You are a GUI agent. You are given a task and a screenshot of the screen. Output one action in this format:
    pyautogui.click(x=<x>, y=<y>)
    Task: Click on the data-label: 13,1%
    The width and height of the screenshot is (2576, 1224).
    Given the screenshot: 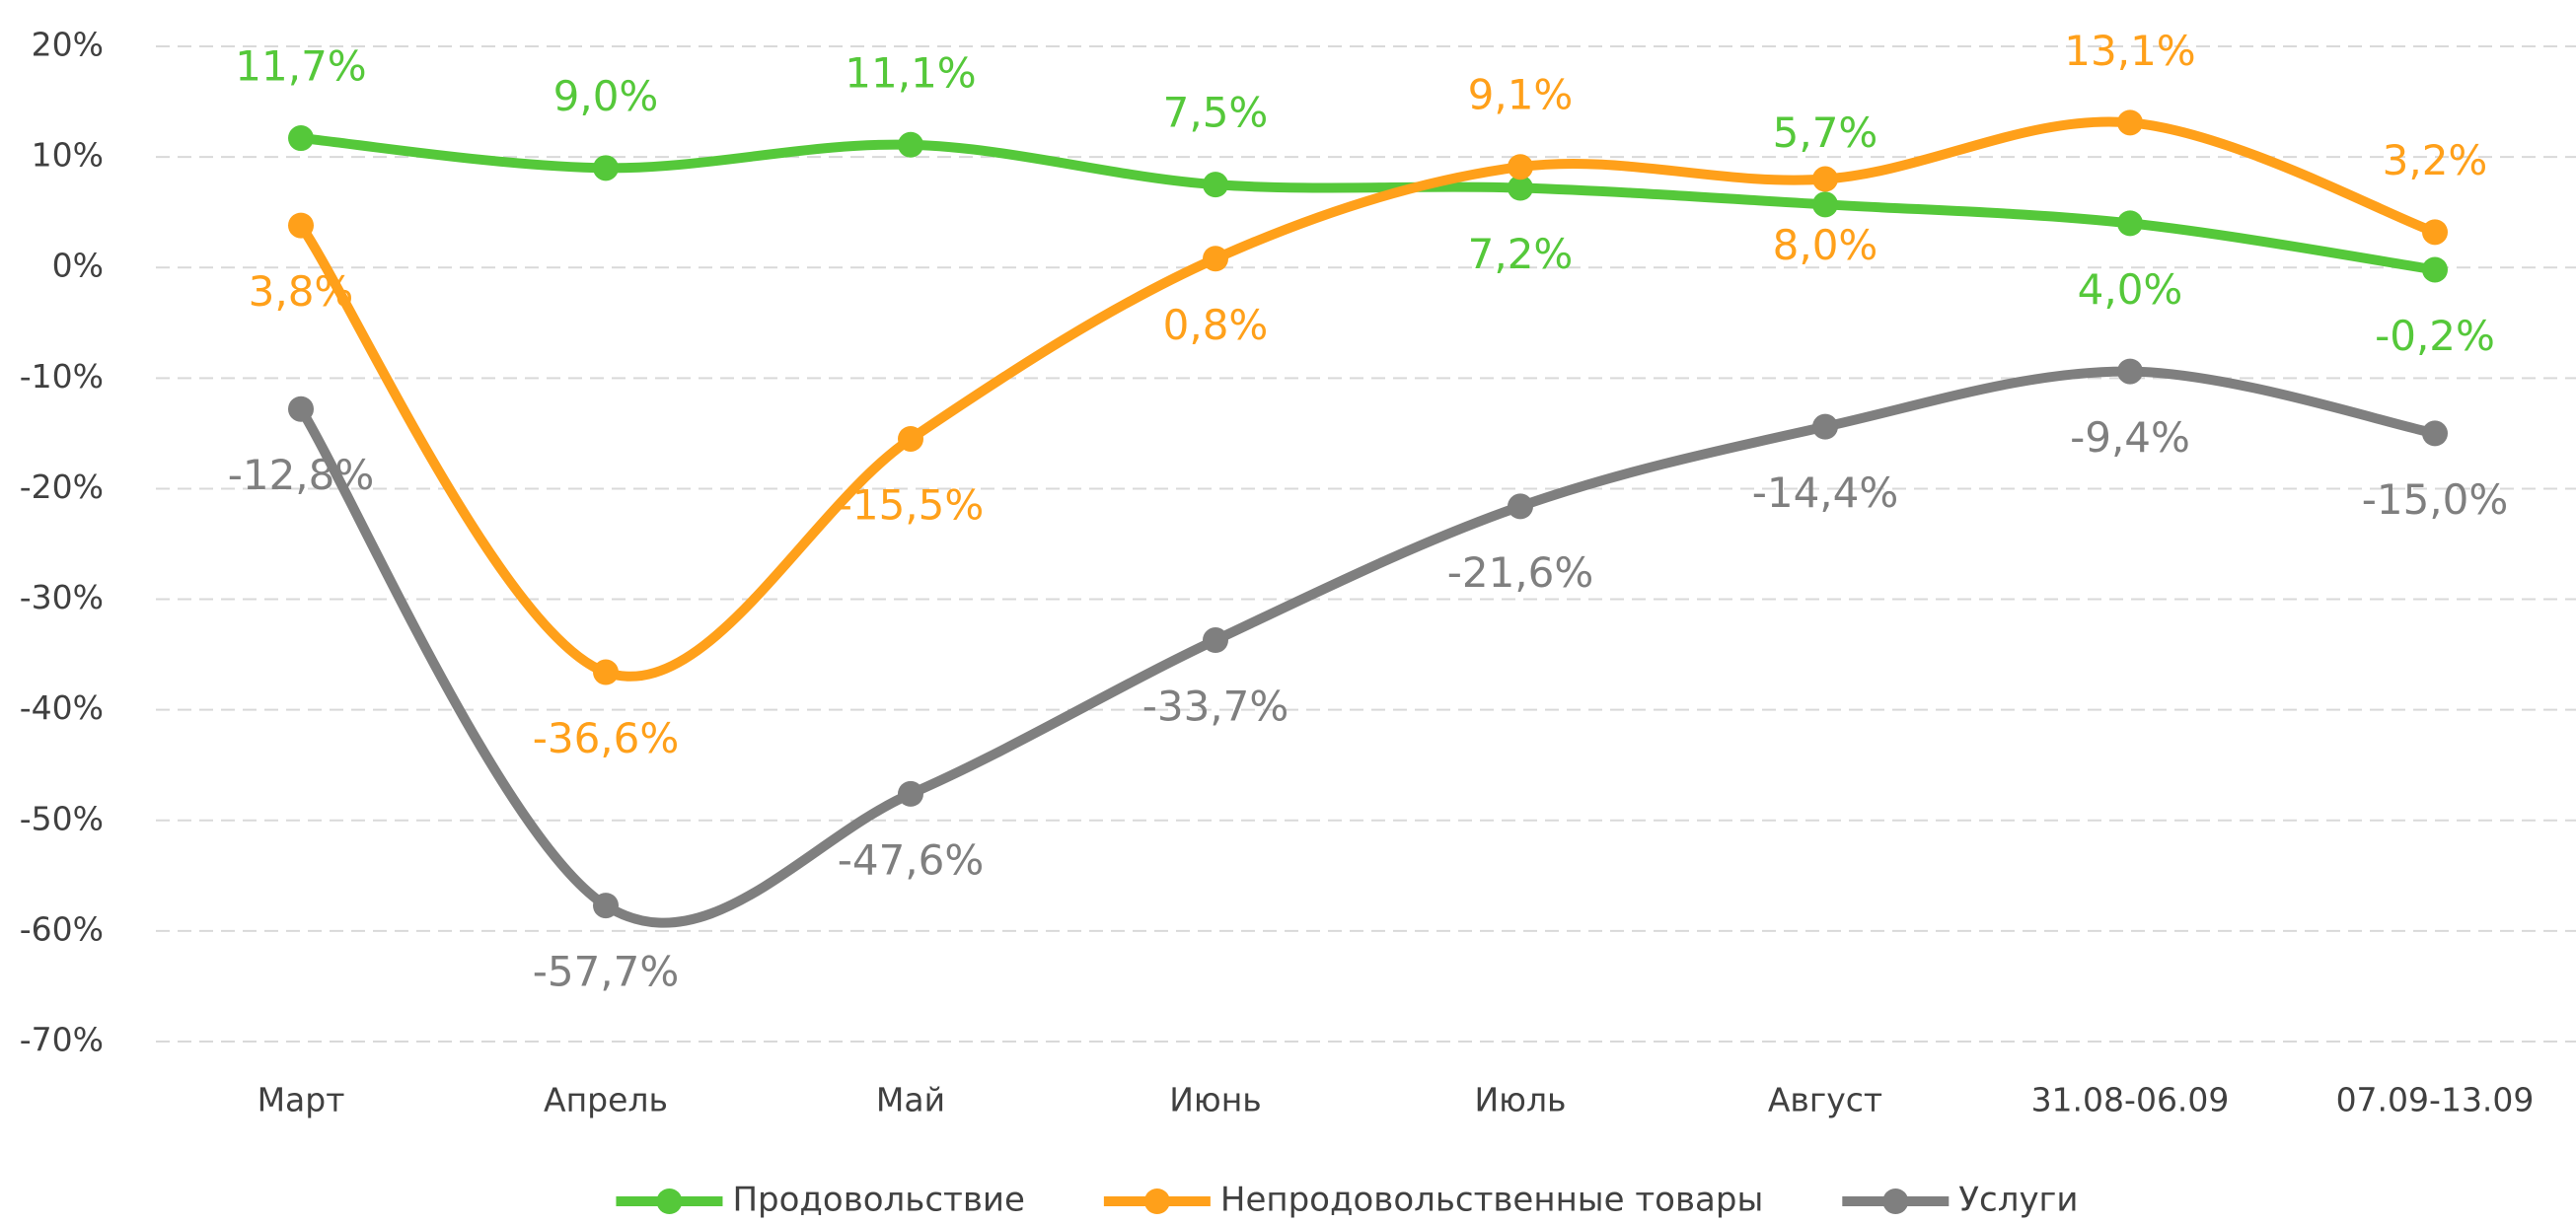 What is the action you would take?
    pyautogui.click(x=2129, y=51)
    